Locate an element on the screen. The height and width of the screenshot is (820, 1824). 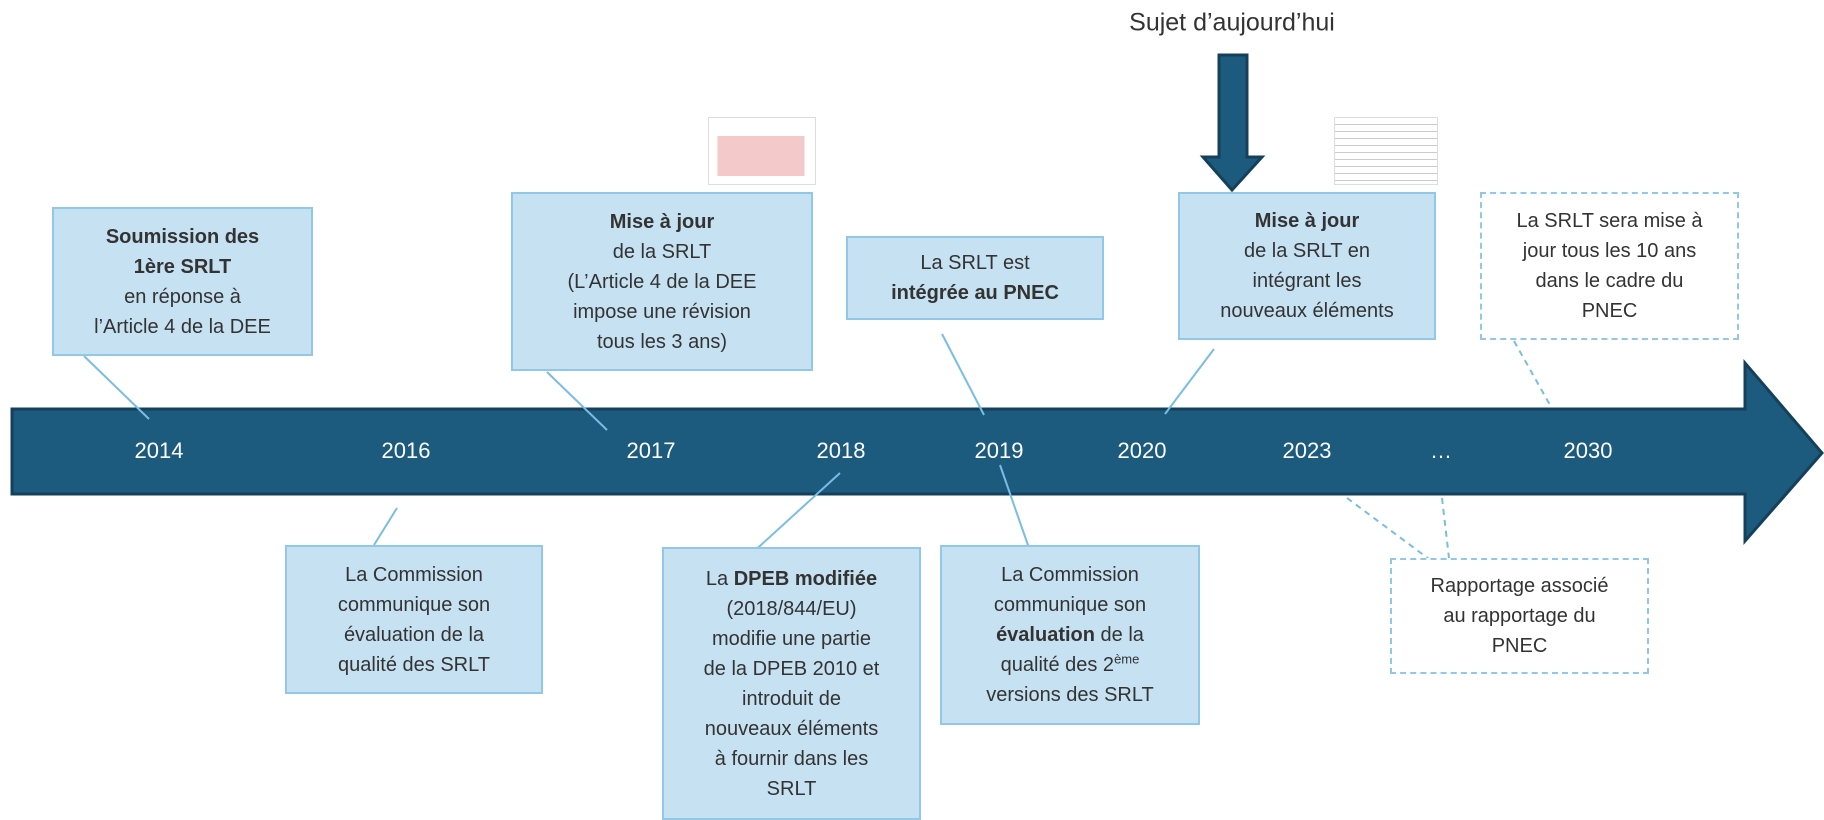
event-line: de la SRLT is located at coordinates (662, 252).